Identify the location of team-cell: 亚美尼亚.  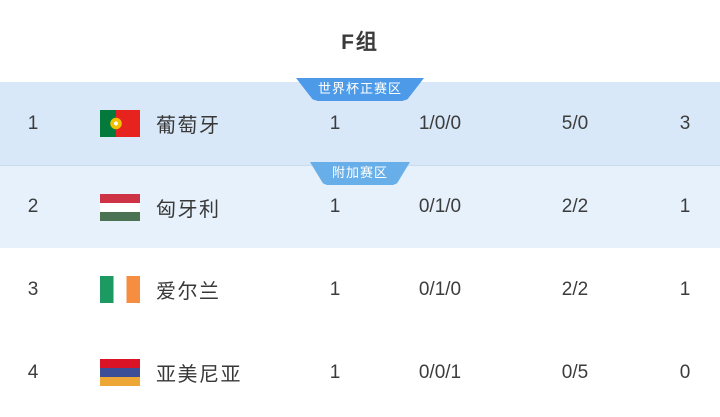
(178, 372).